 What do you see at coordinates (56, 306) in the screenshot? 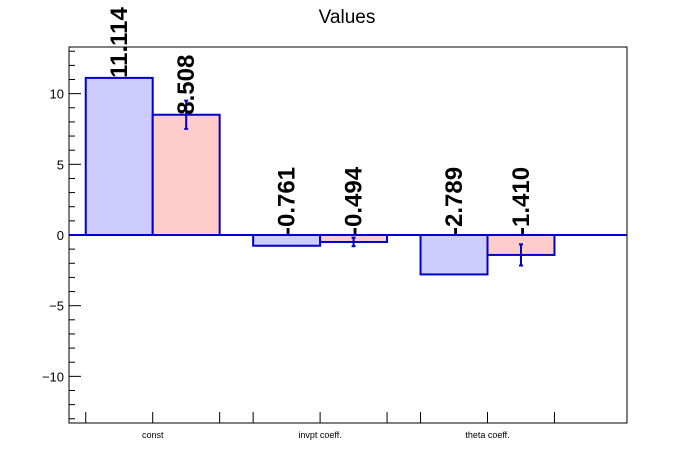
I see `y-tick-label: −5` at bounding box center [56, 306].